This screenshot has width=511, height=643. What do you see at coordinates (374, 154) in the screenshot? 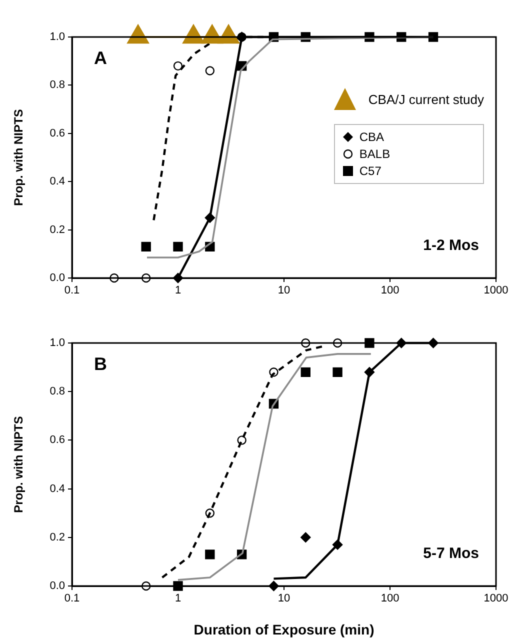
I see `legend-label: BALB` at bounding box center [374, 154].